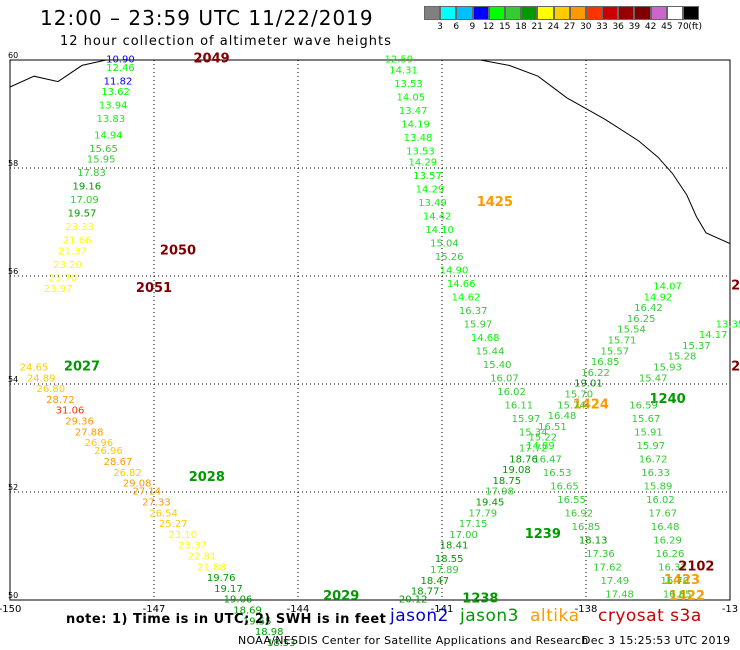 The image size is (740, 650). Describe the element at coordinates (437, 216) in the screenshot. I see `swh-value-label: 14.42` at that location.